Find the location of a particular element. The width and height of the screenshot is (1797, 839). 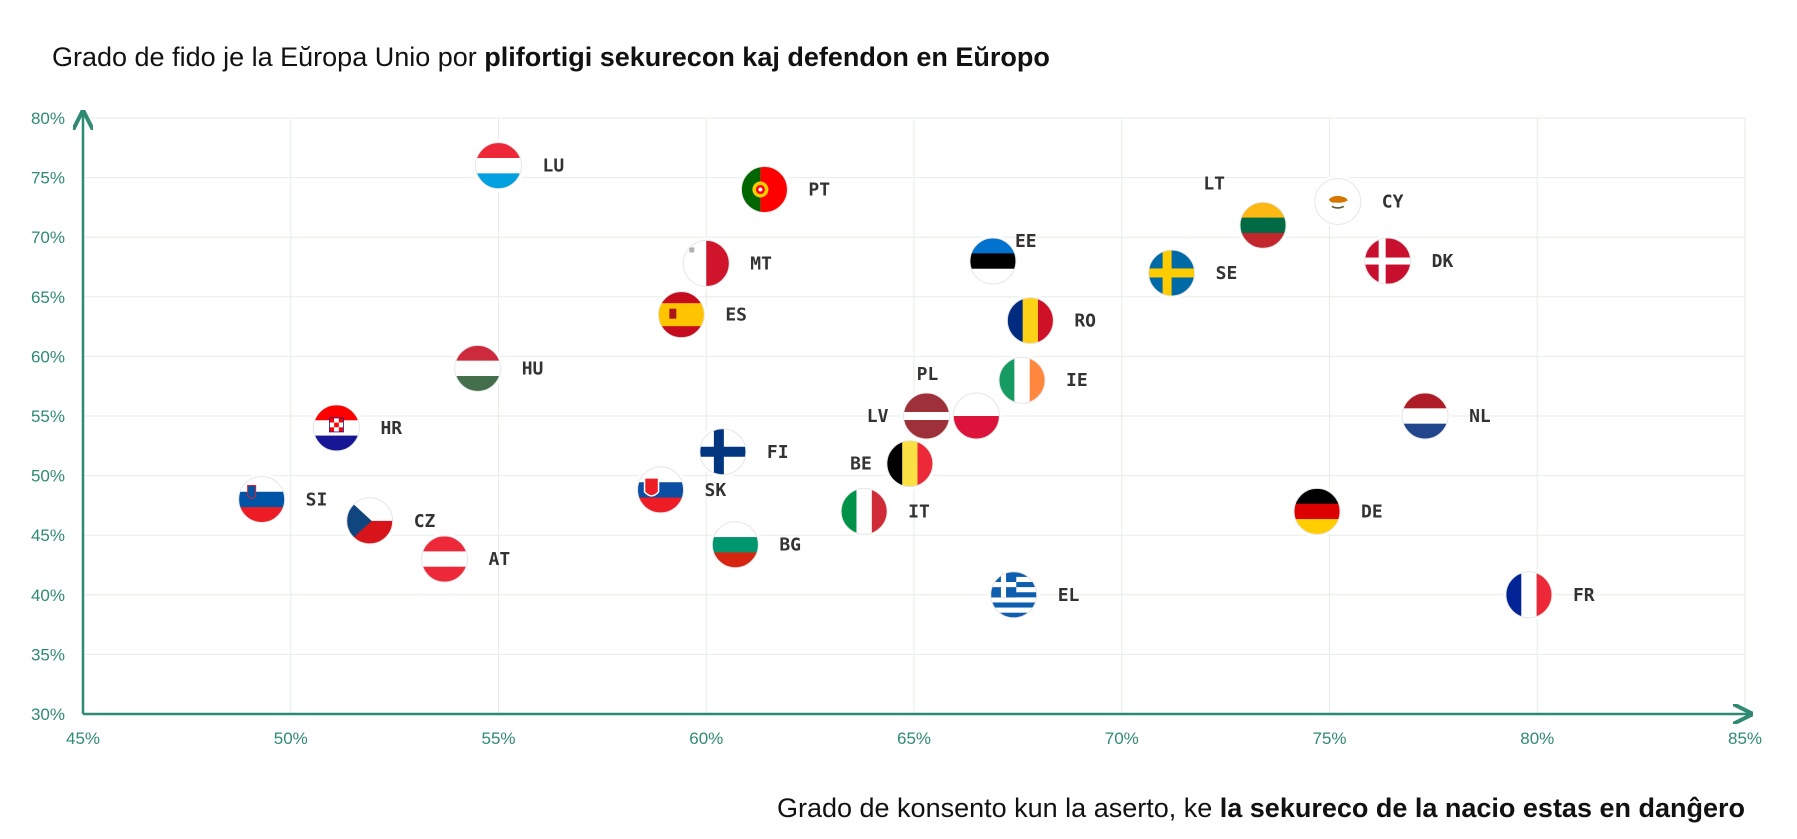

point-label-fi: FI is located at coordinates (778, 452).